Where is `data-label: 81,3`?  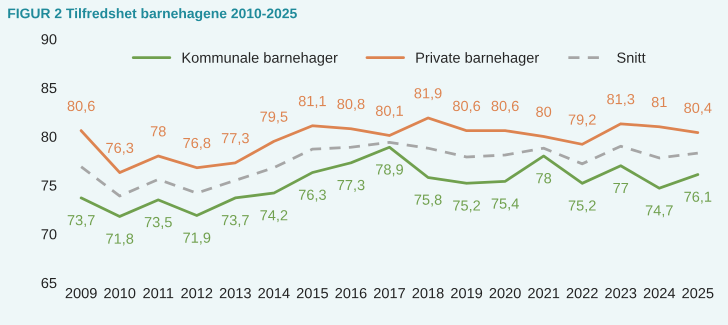
data-label: 81,3 is located at coordinates (620, 100).